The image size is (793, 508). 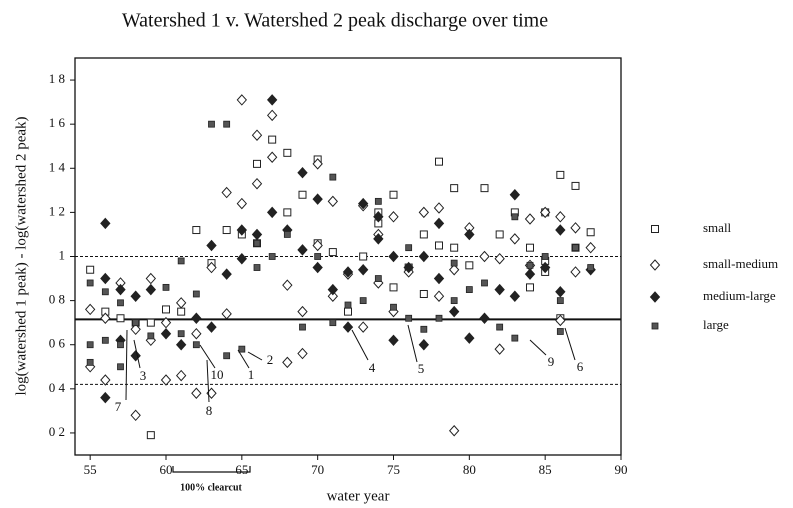 I want to click on annotation: 9, so click(x=551, y=361).